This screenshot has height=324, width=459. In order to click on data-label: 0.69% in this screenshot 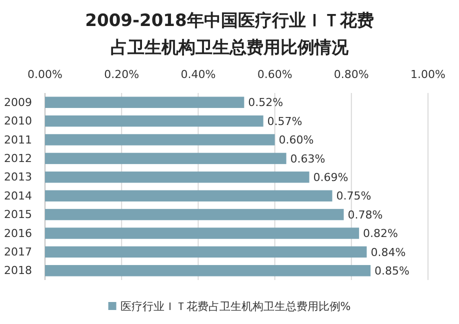, I will do `click(330, 177)`.